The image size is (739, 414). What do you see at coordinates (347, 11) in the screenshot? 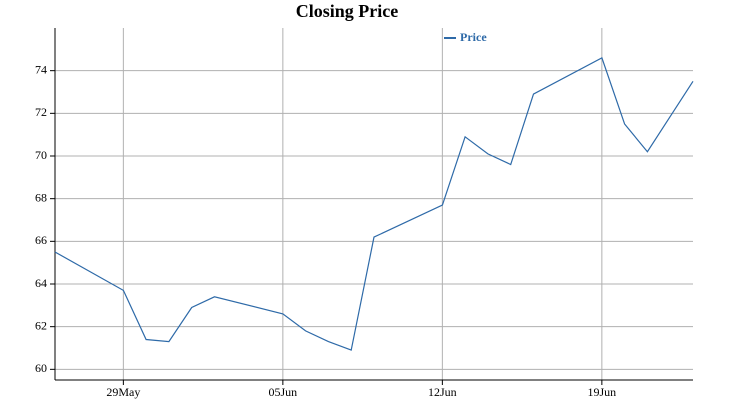
I see `chart-title: Closing Price` at bounding box center [347, 11].